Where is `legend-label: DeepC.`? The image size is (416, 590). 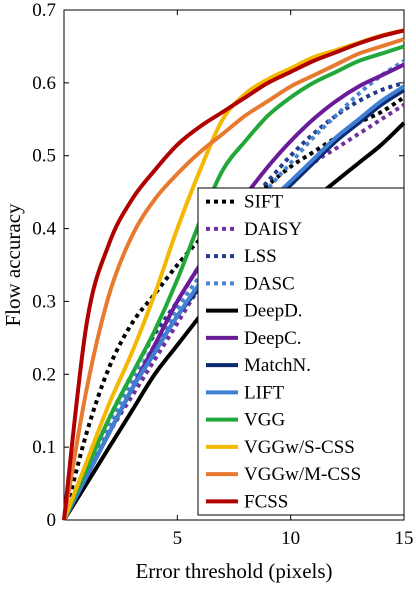
legend-label: DeepC. is located at coordinates (273, 338).